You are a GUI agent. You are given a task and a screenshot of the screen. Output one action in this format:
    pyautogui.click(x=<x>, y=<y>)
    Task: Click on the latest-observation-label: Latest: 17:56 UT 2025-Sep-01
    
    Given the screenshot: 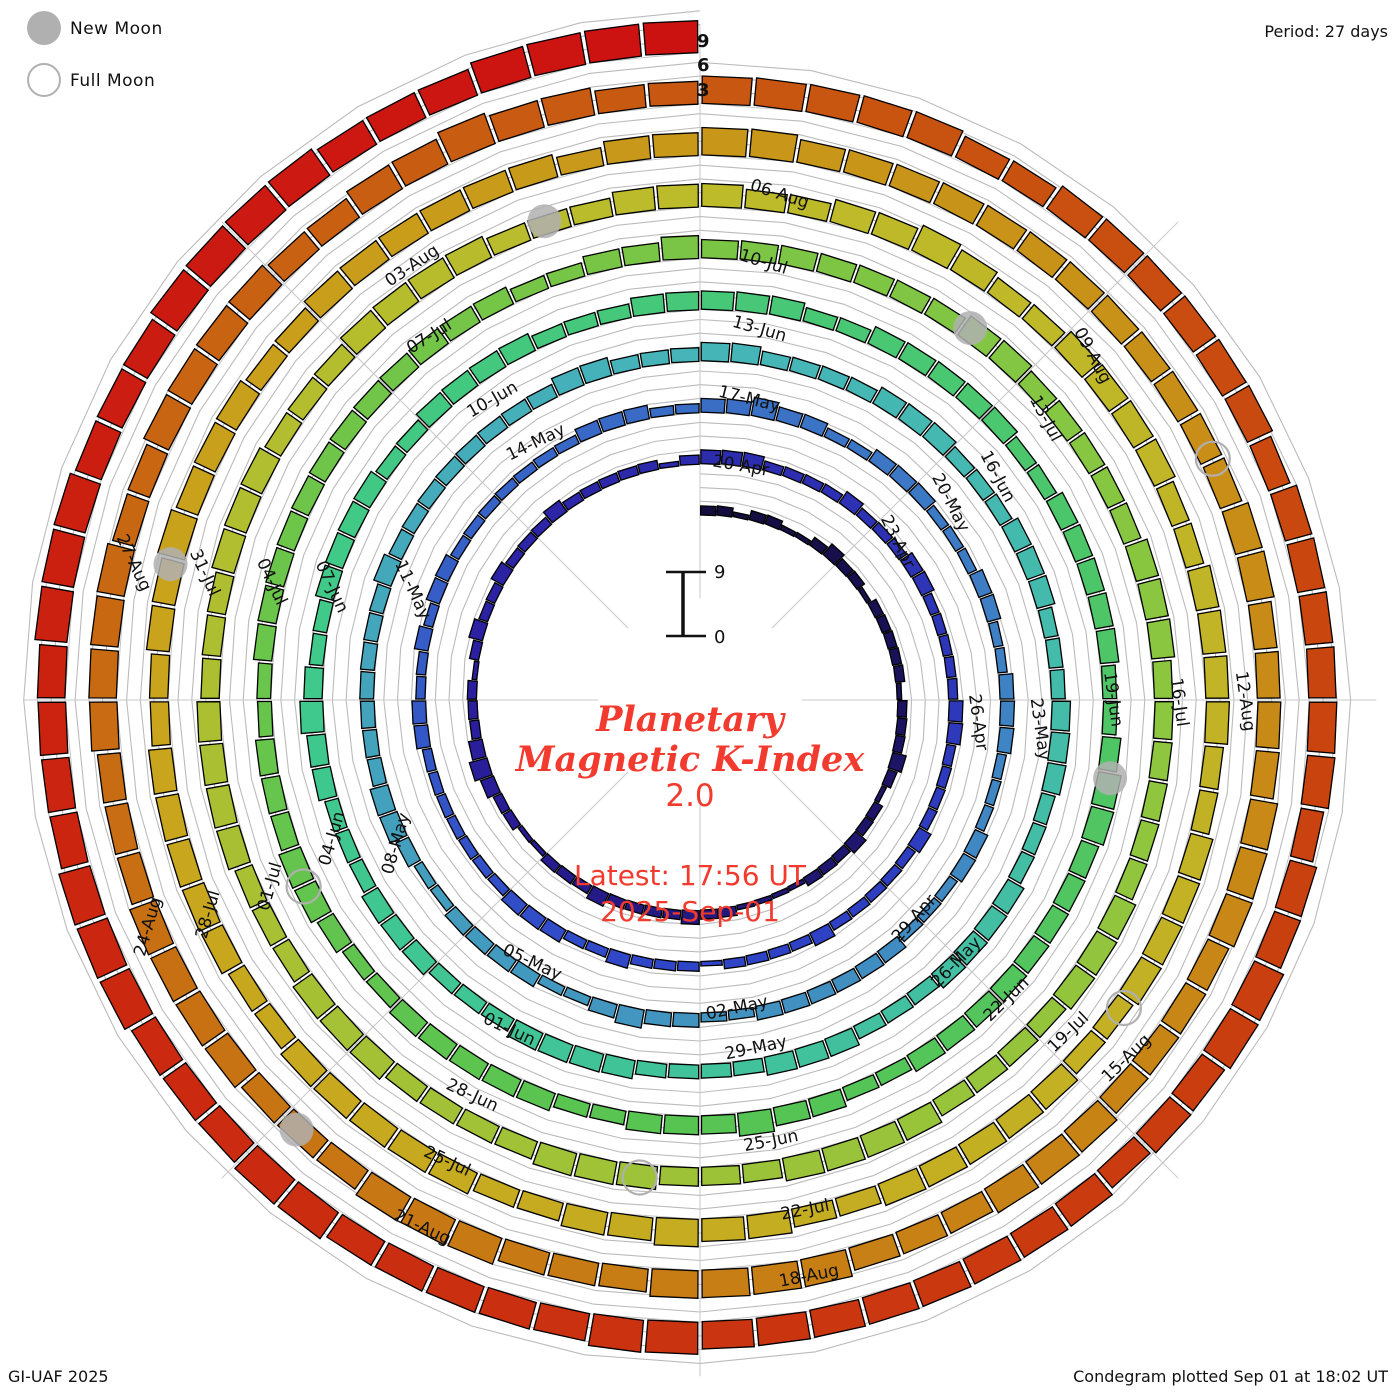 What is the action you would take?
    pyautogui.click(x=690, y=893)
    